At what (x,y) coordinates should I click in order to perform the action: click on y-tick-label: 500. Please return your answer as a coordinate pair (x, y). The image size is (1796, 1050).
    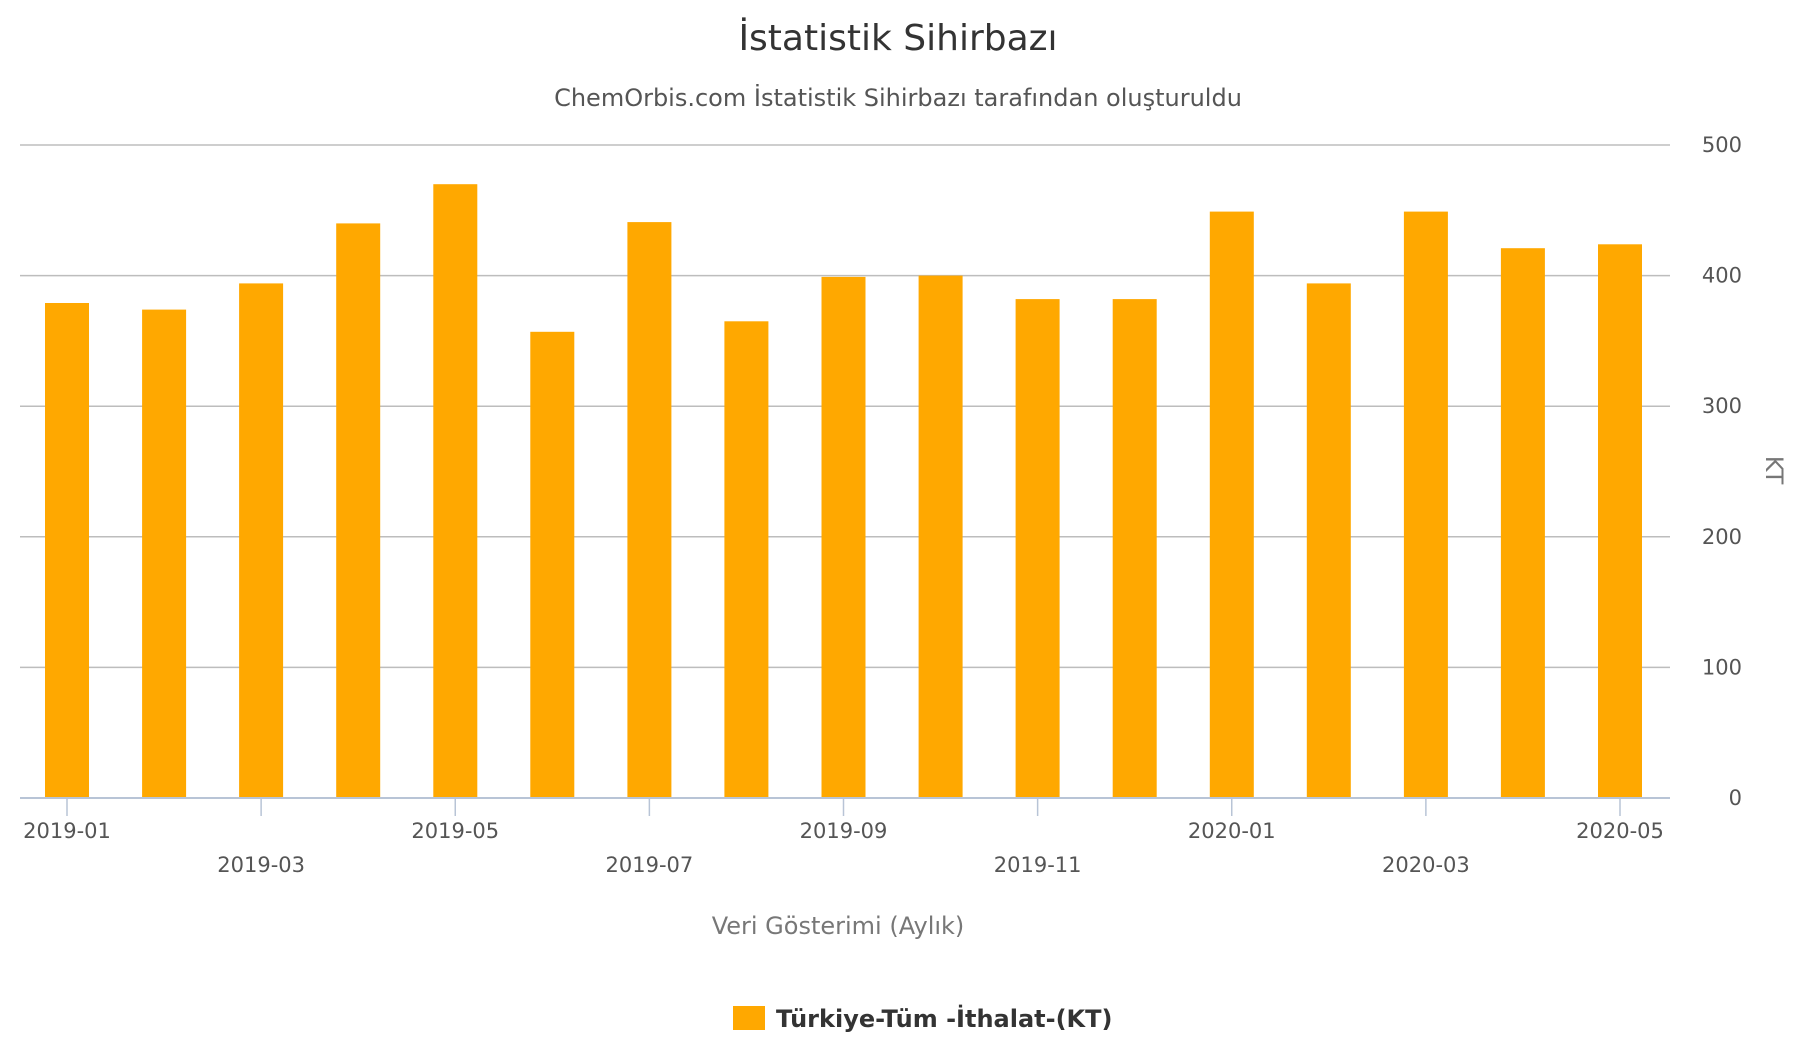
    Looking at the image, I should click on (1722, 145).